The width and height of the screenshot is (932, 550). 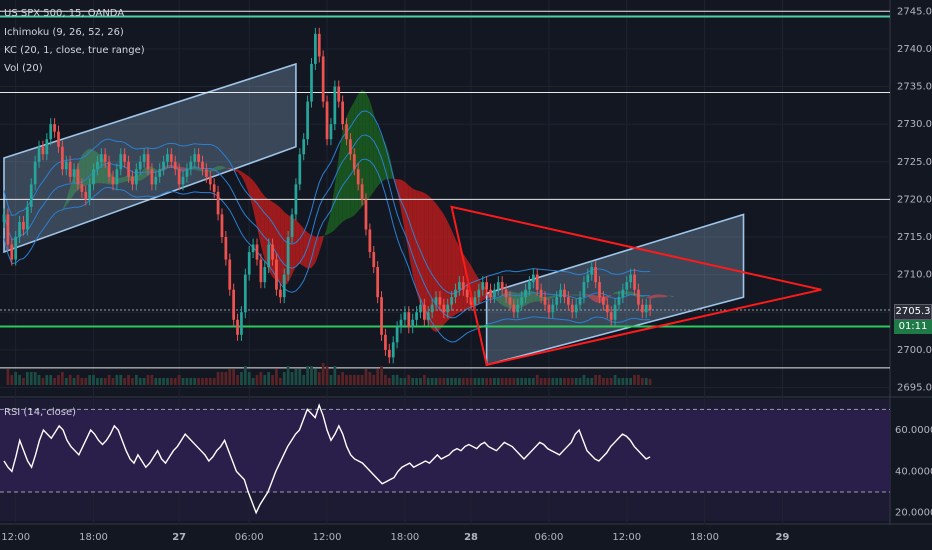 What do you see at coordinates (914, 124) in the screenshot?
I see `price-axis-tick-label: 2730.0` at bounding box center [914, 124].